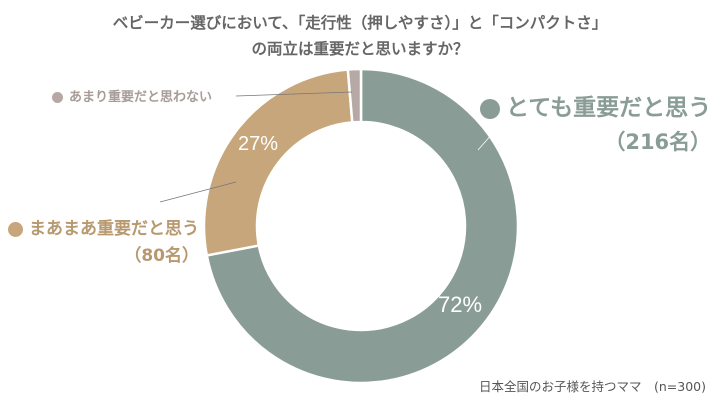 This screenshot has width=720, height=405. What do you see at coordinates (161, 256) in the screenshot?
I see `count-somewhat-important: （80名）` at bounding box center [161, 256].